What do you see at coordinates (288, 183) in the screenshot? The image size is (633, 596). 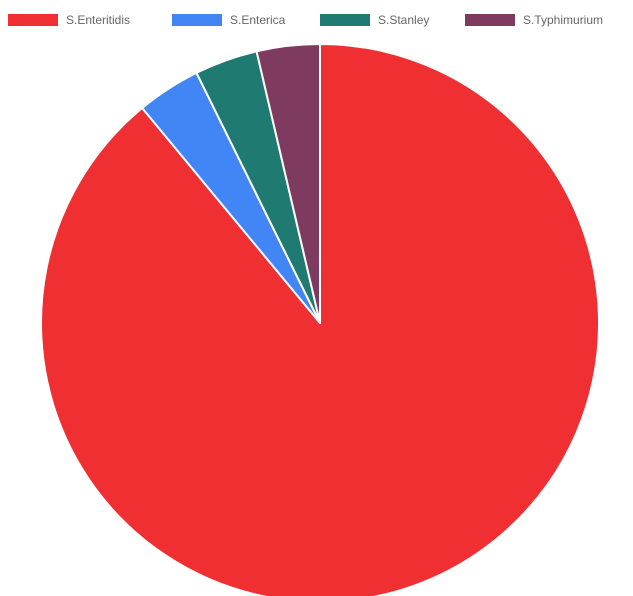 I see `pie-slice-s-typhimurium` at bounding box center [288, 183].